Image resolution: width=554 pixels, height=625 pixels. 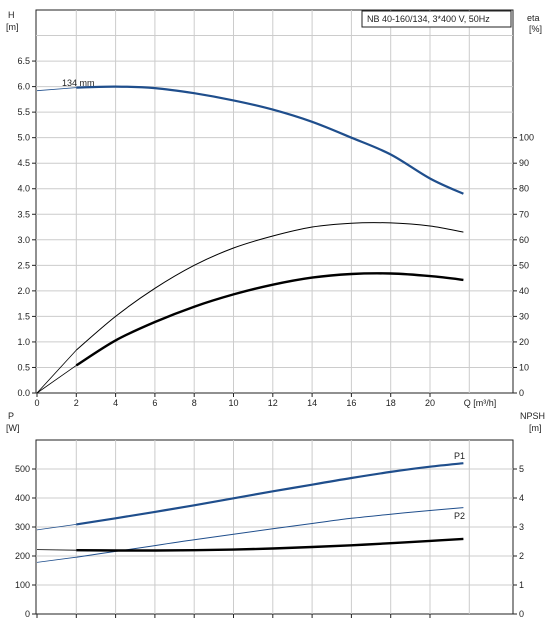 I want to click on x-tick-label-2: 4, so click(x=115, y=403).